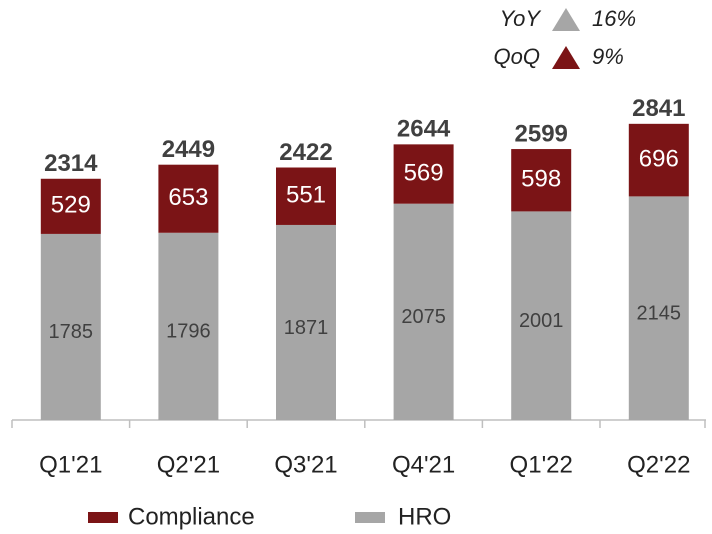  Describe the element at coordinates (188, 149) in the screenshot. I see `total-label: 2449` at that location.